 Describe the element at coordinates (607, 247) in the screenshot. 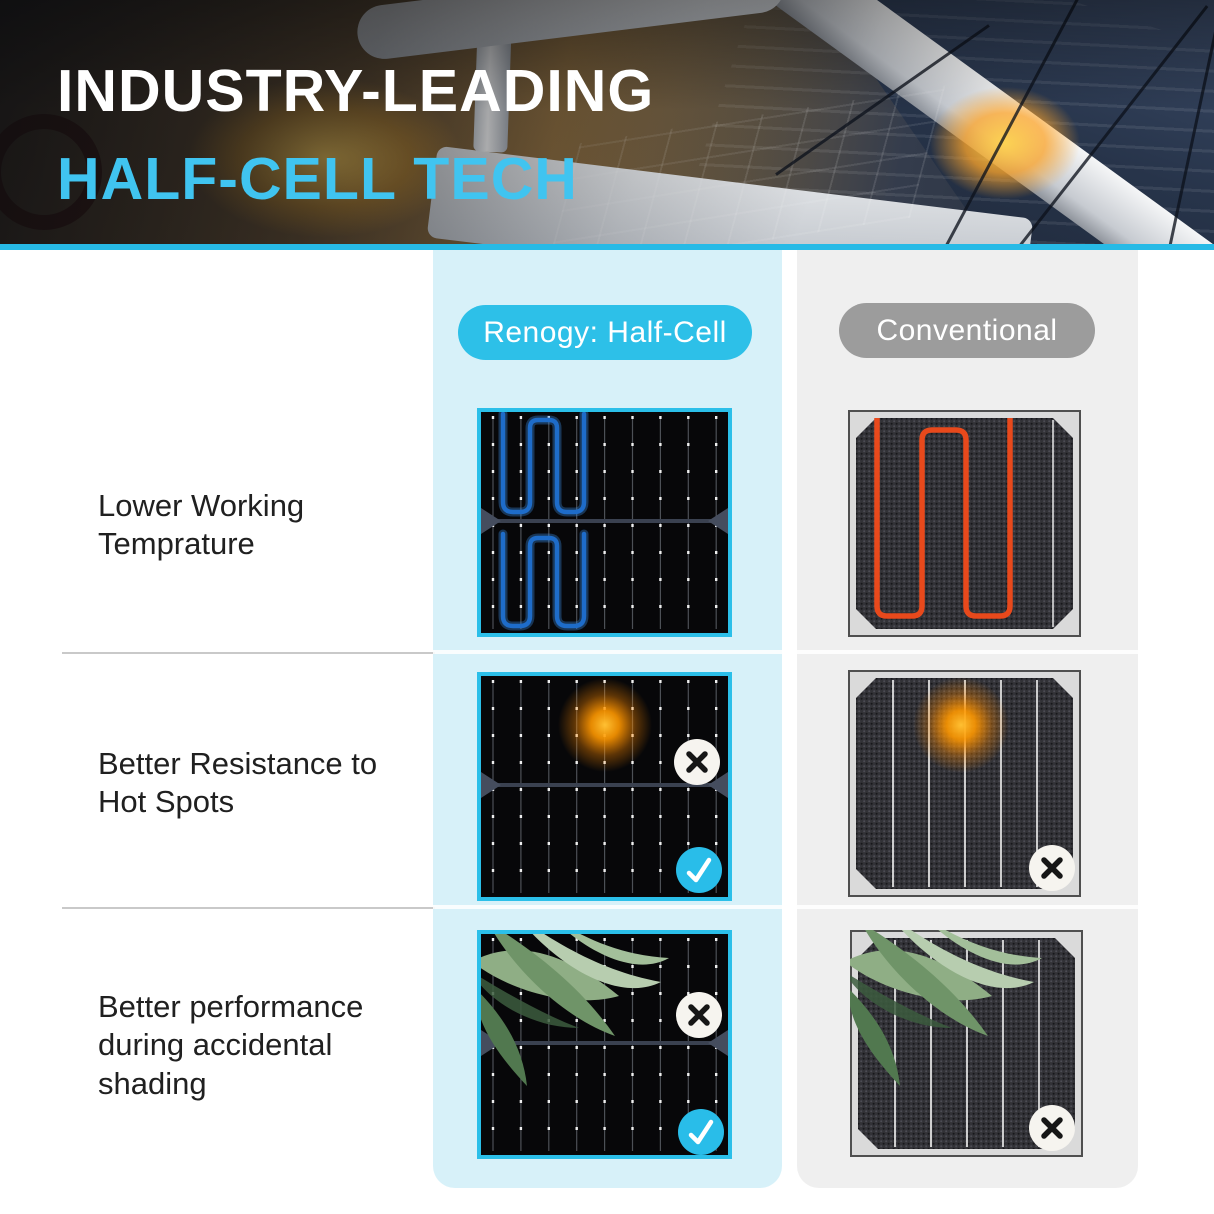

I see `accent-stripe` at that location.